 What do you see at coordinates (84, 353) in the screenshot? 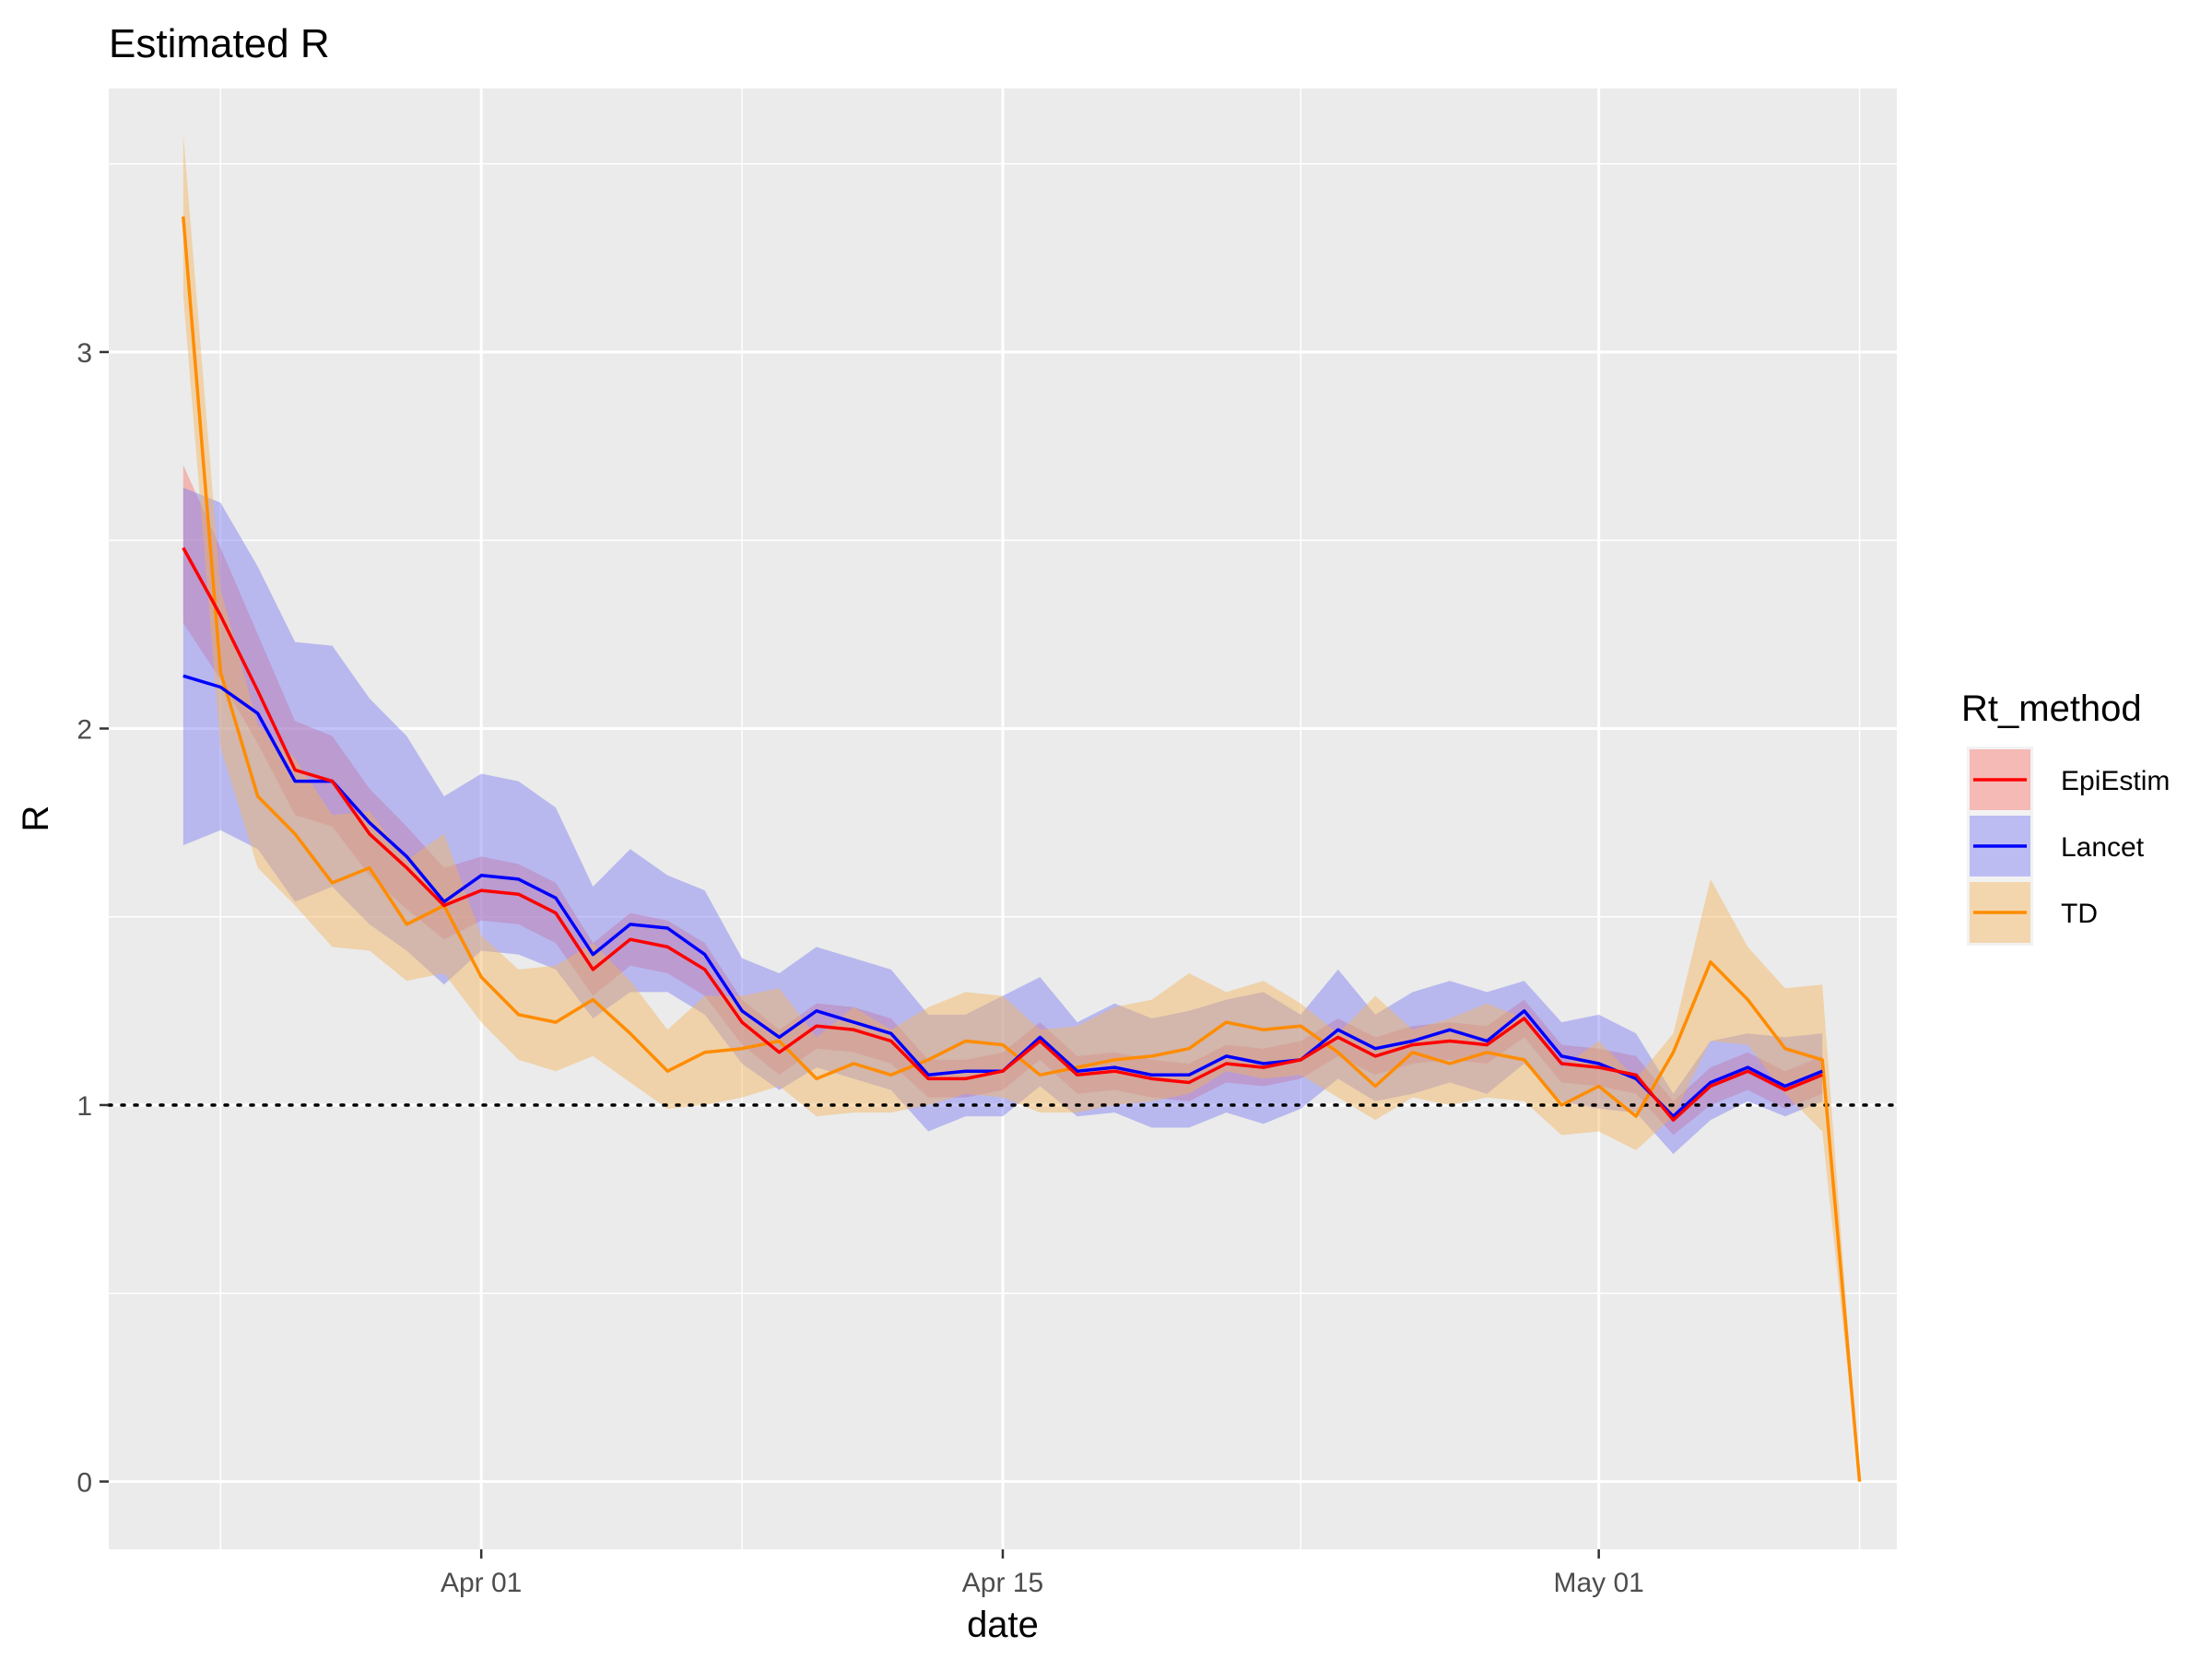
I see `y-tick-label: 3` at bounding box center [84, 353].